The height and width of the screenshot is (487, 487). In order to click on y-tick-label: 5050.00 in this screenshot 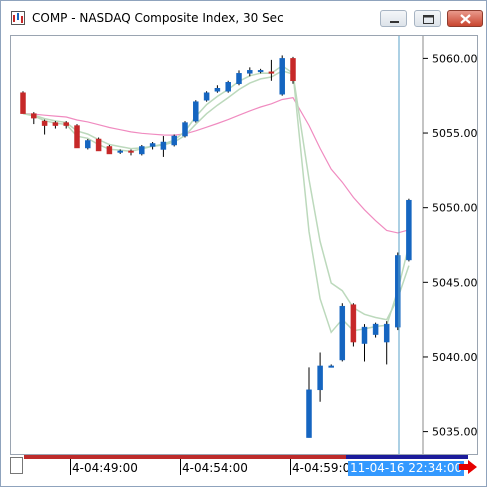, I will do `click(454, 208)`.